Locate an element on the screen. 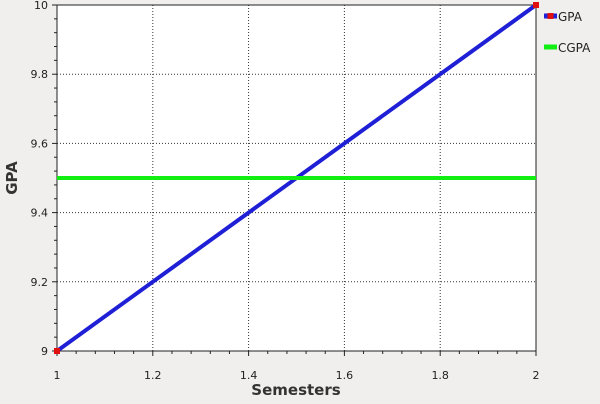 This screenshot has height=404, width=600. y-tick-label: 9 is located at coordinates (44, 351).